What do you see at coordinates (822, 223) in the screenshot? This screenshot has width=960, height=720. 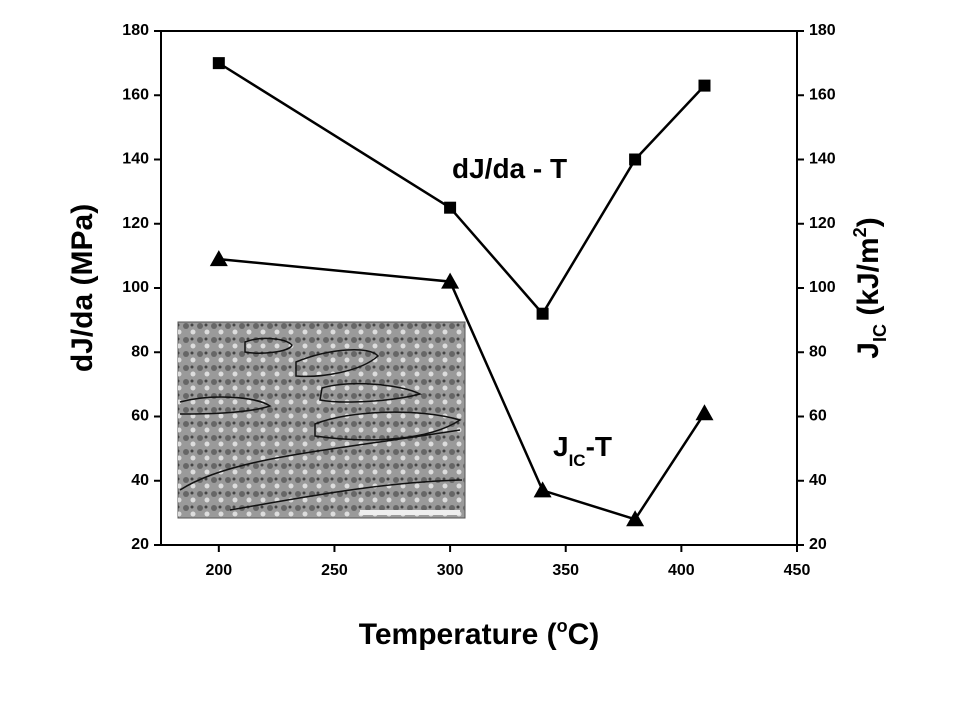 I see `y2-tick-label: 120` at bounding box center [822, 223].